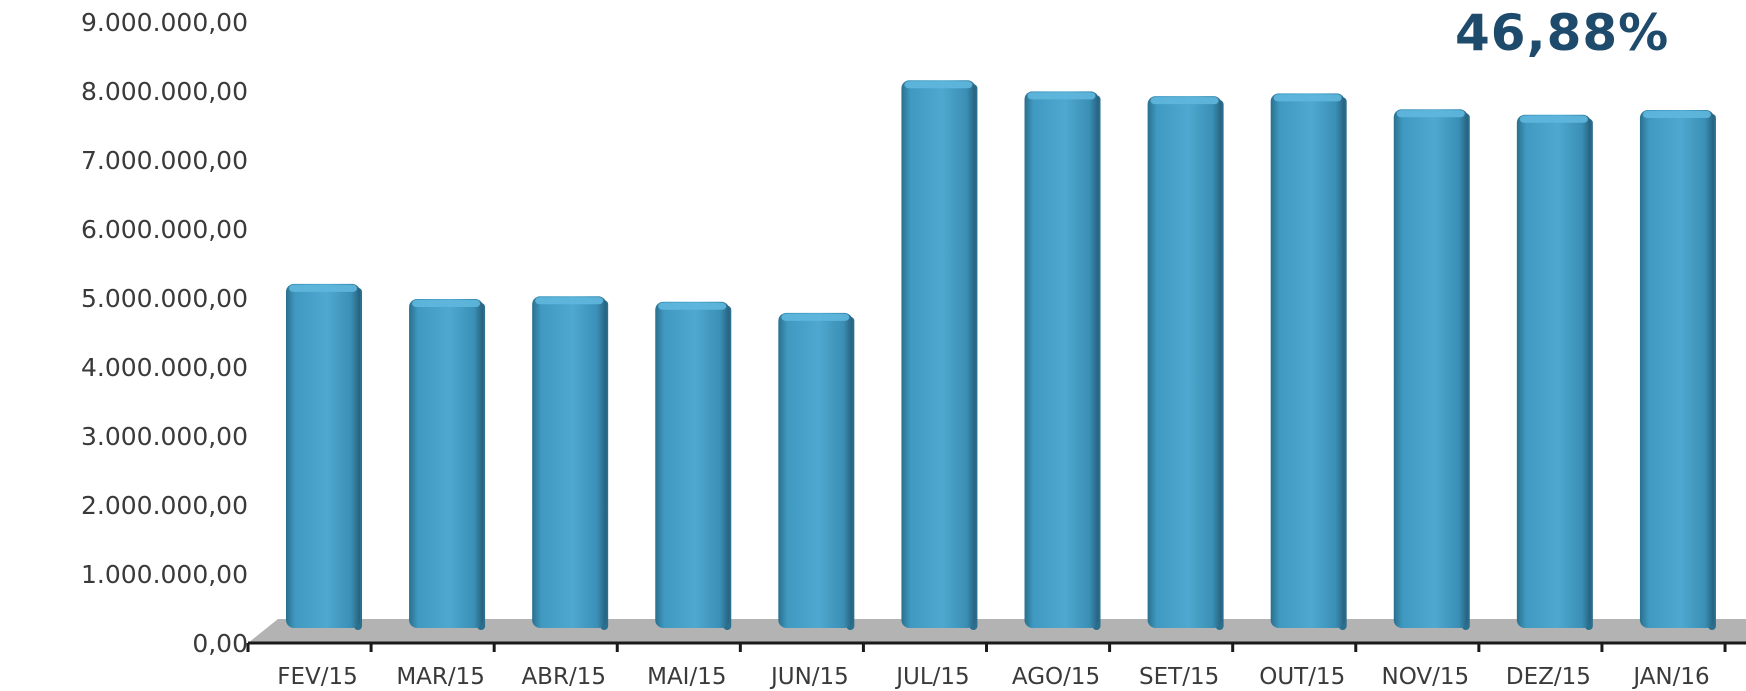 The height and width of the screenshot is (691, 1746). Describe the element at coordinates (1302, 677) in the screenshot. I see `x-tick-label: OUT/15` at that location.